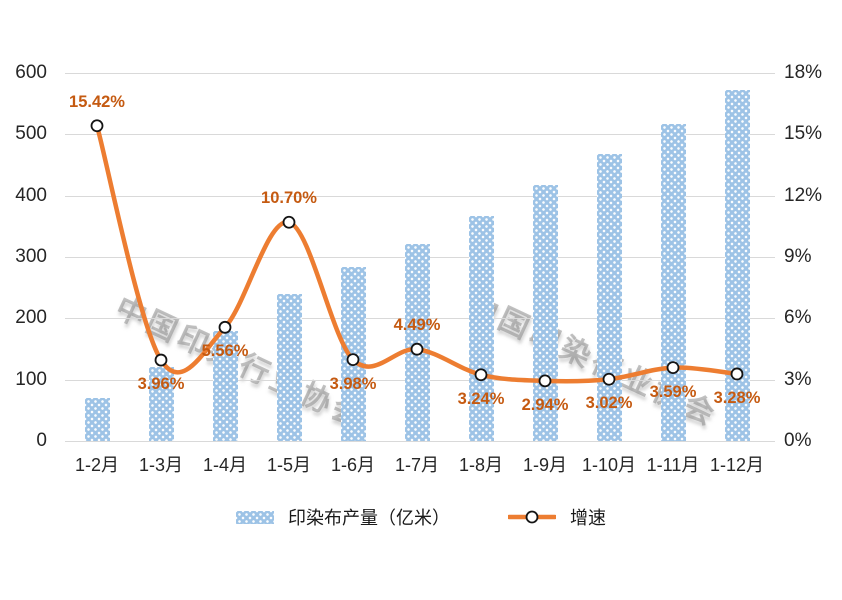  I want to click on left-value-axis: 600 500 400 300 200 100 0, so click(23, 256).